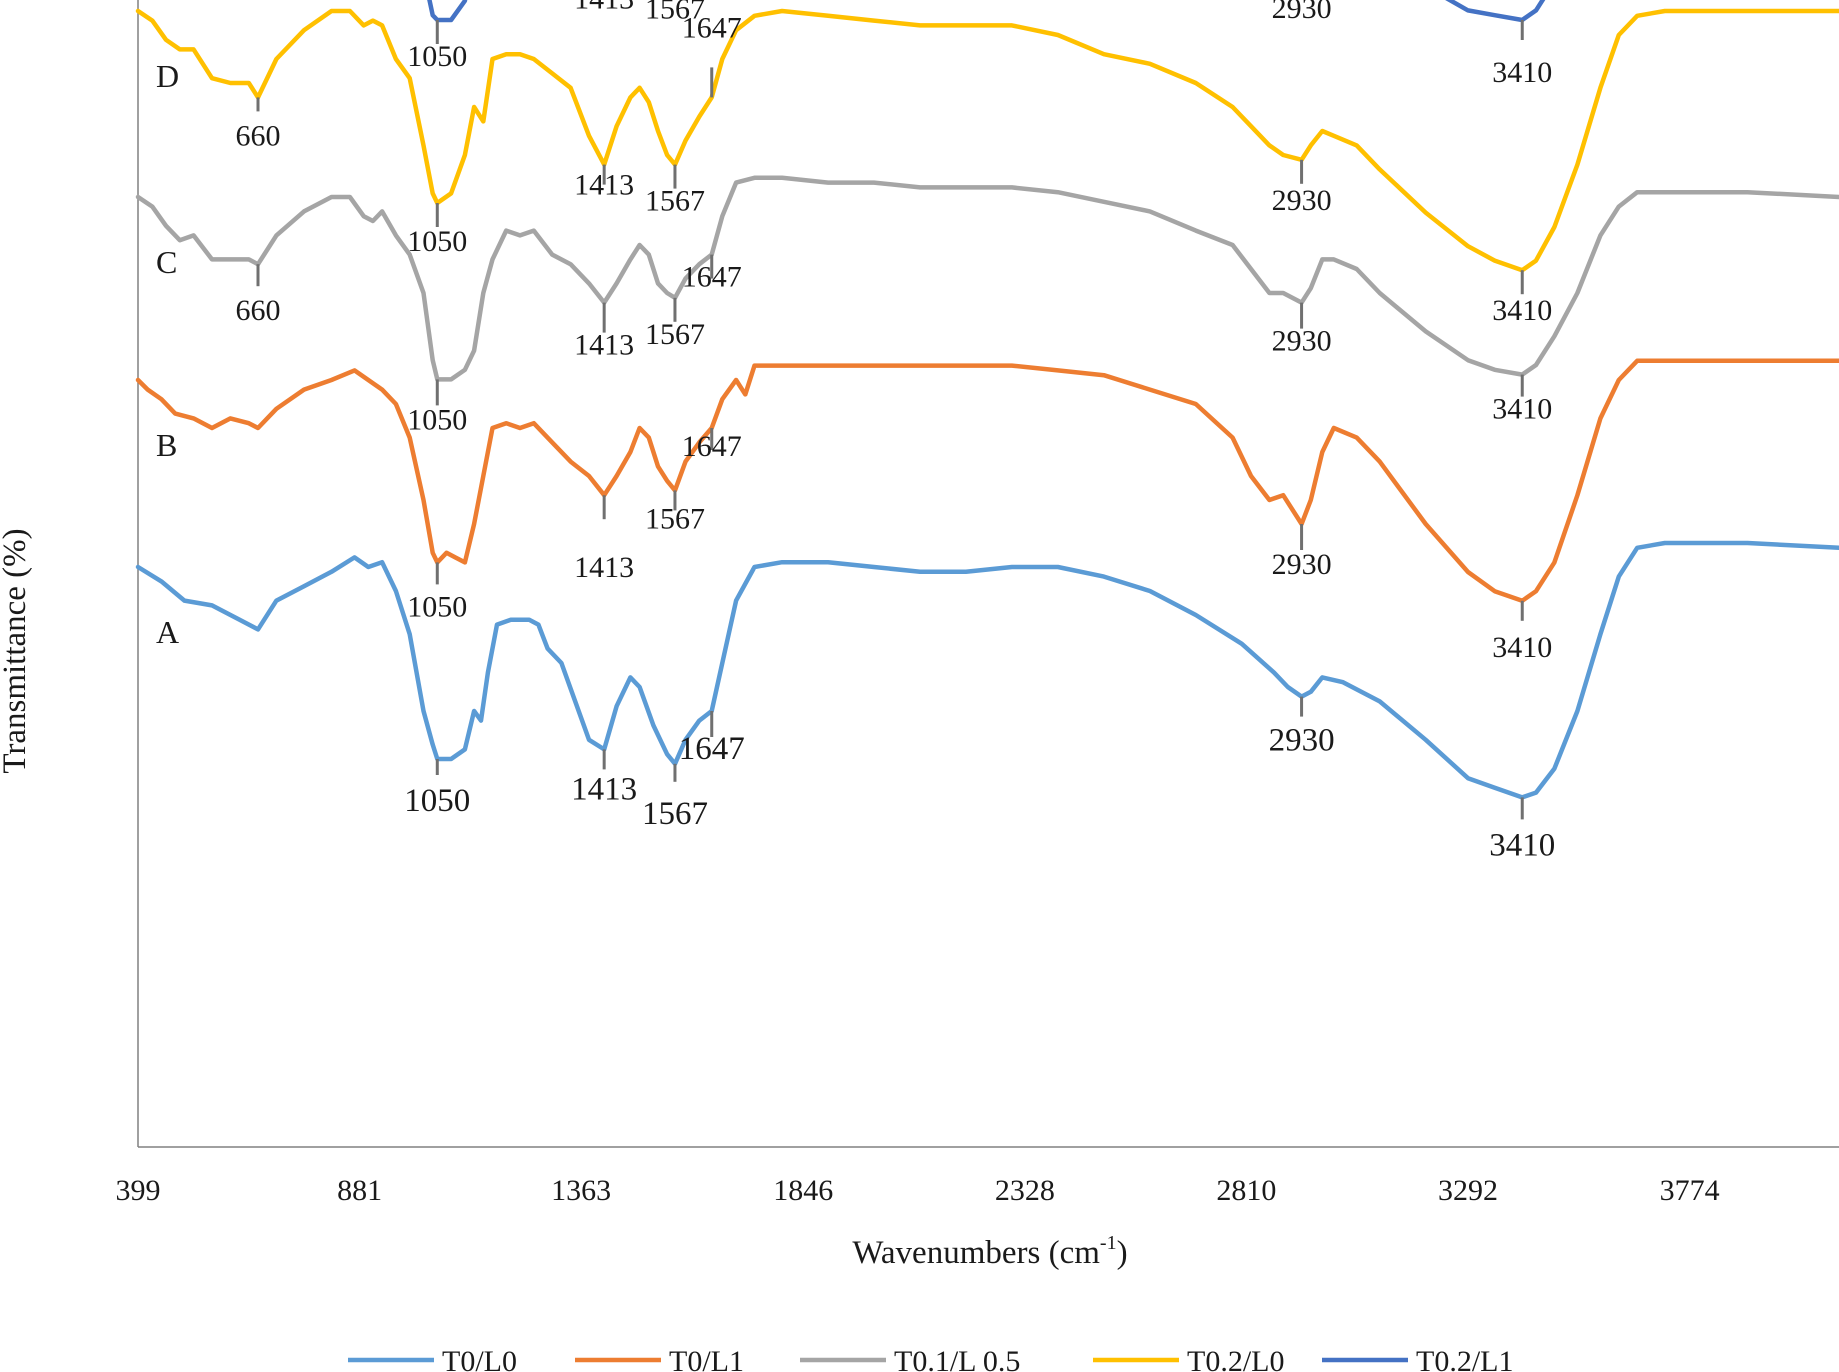  What do you see at coordinates (479, 1358) in the screenshot?
I see `legend-label: T0/L0` at bounding box center [479, 1358].